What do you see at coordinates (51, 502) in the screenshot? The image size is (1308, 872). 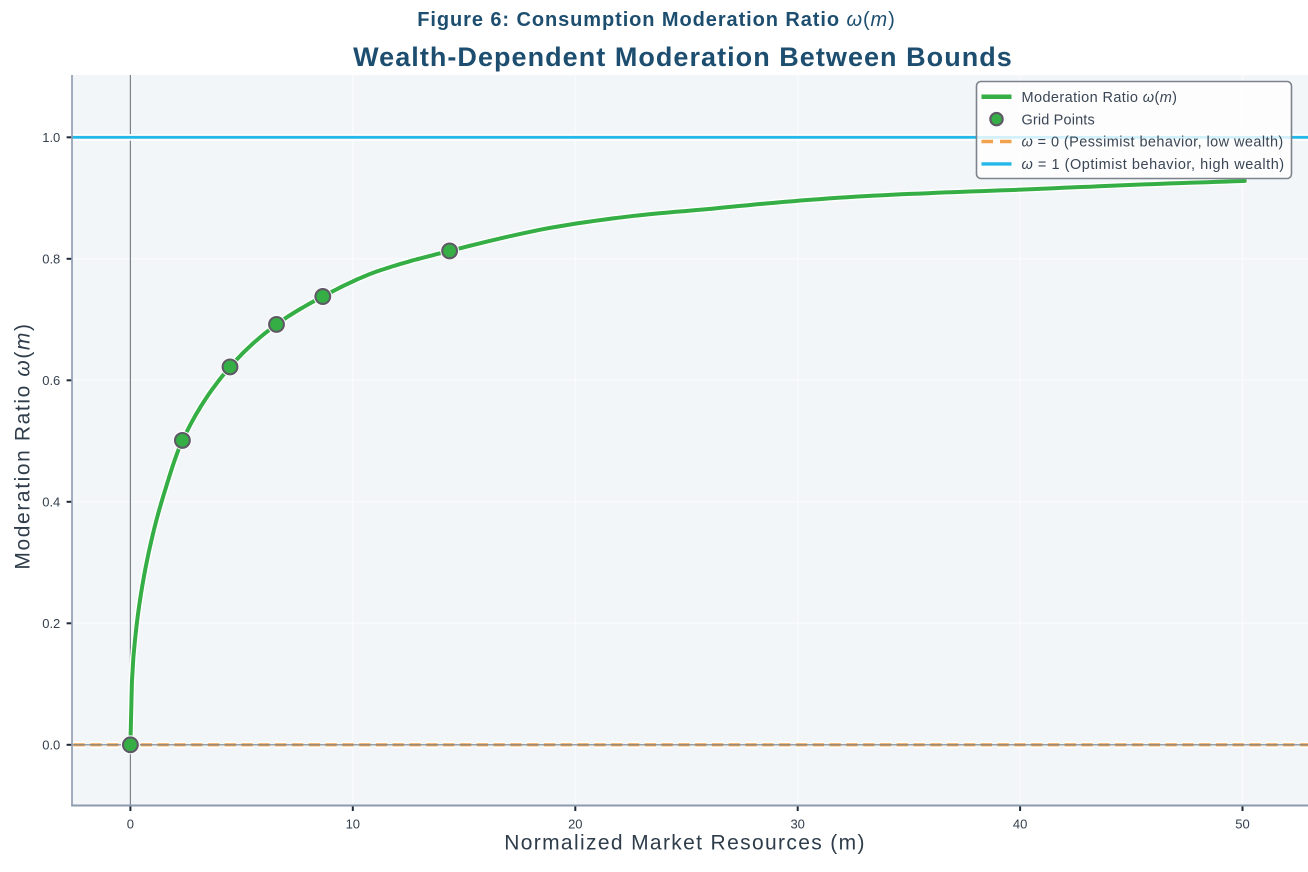 I see `svg-text: 0.4` at bounding box center [51, 502].